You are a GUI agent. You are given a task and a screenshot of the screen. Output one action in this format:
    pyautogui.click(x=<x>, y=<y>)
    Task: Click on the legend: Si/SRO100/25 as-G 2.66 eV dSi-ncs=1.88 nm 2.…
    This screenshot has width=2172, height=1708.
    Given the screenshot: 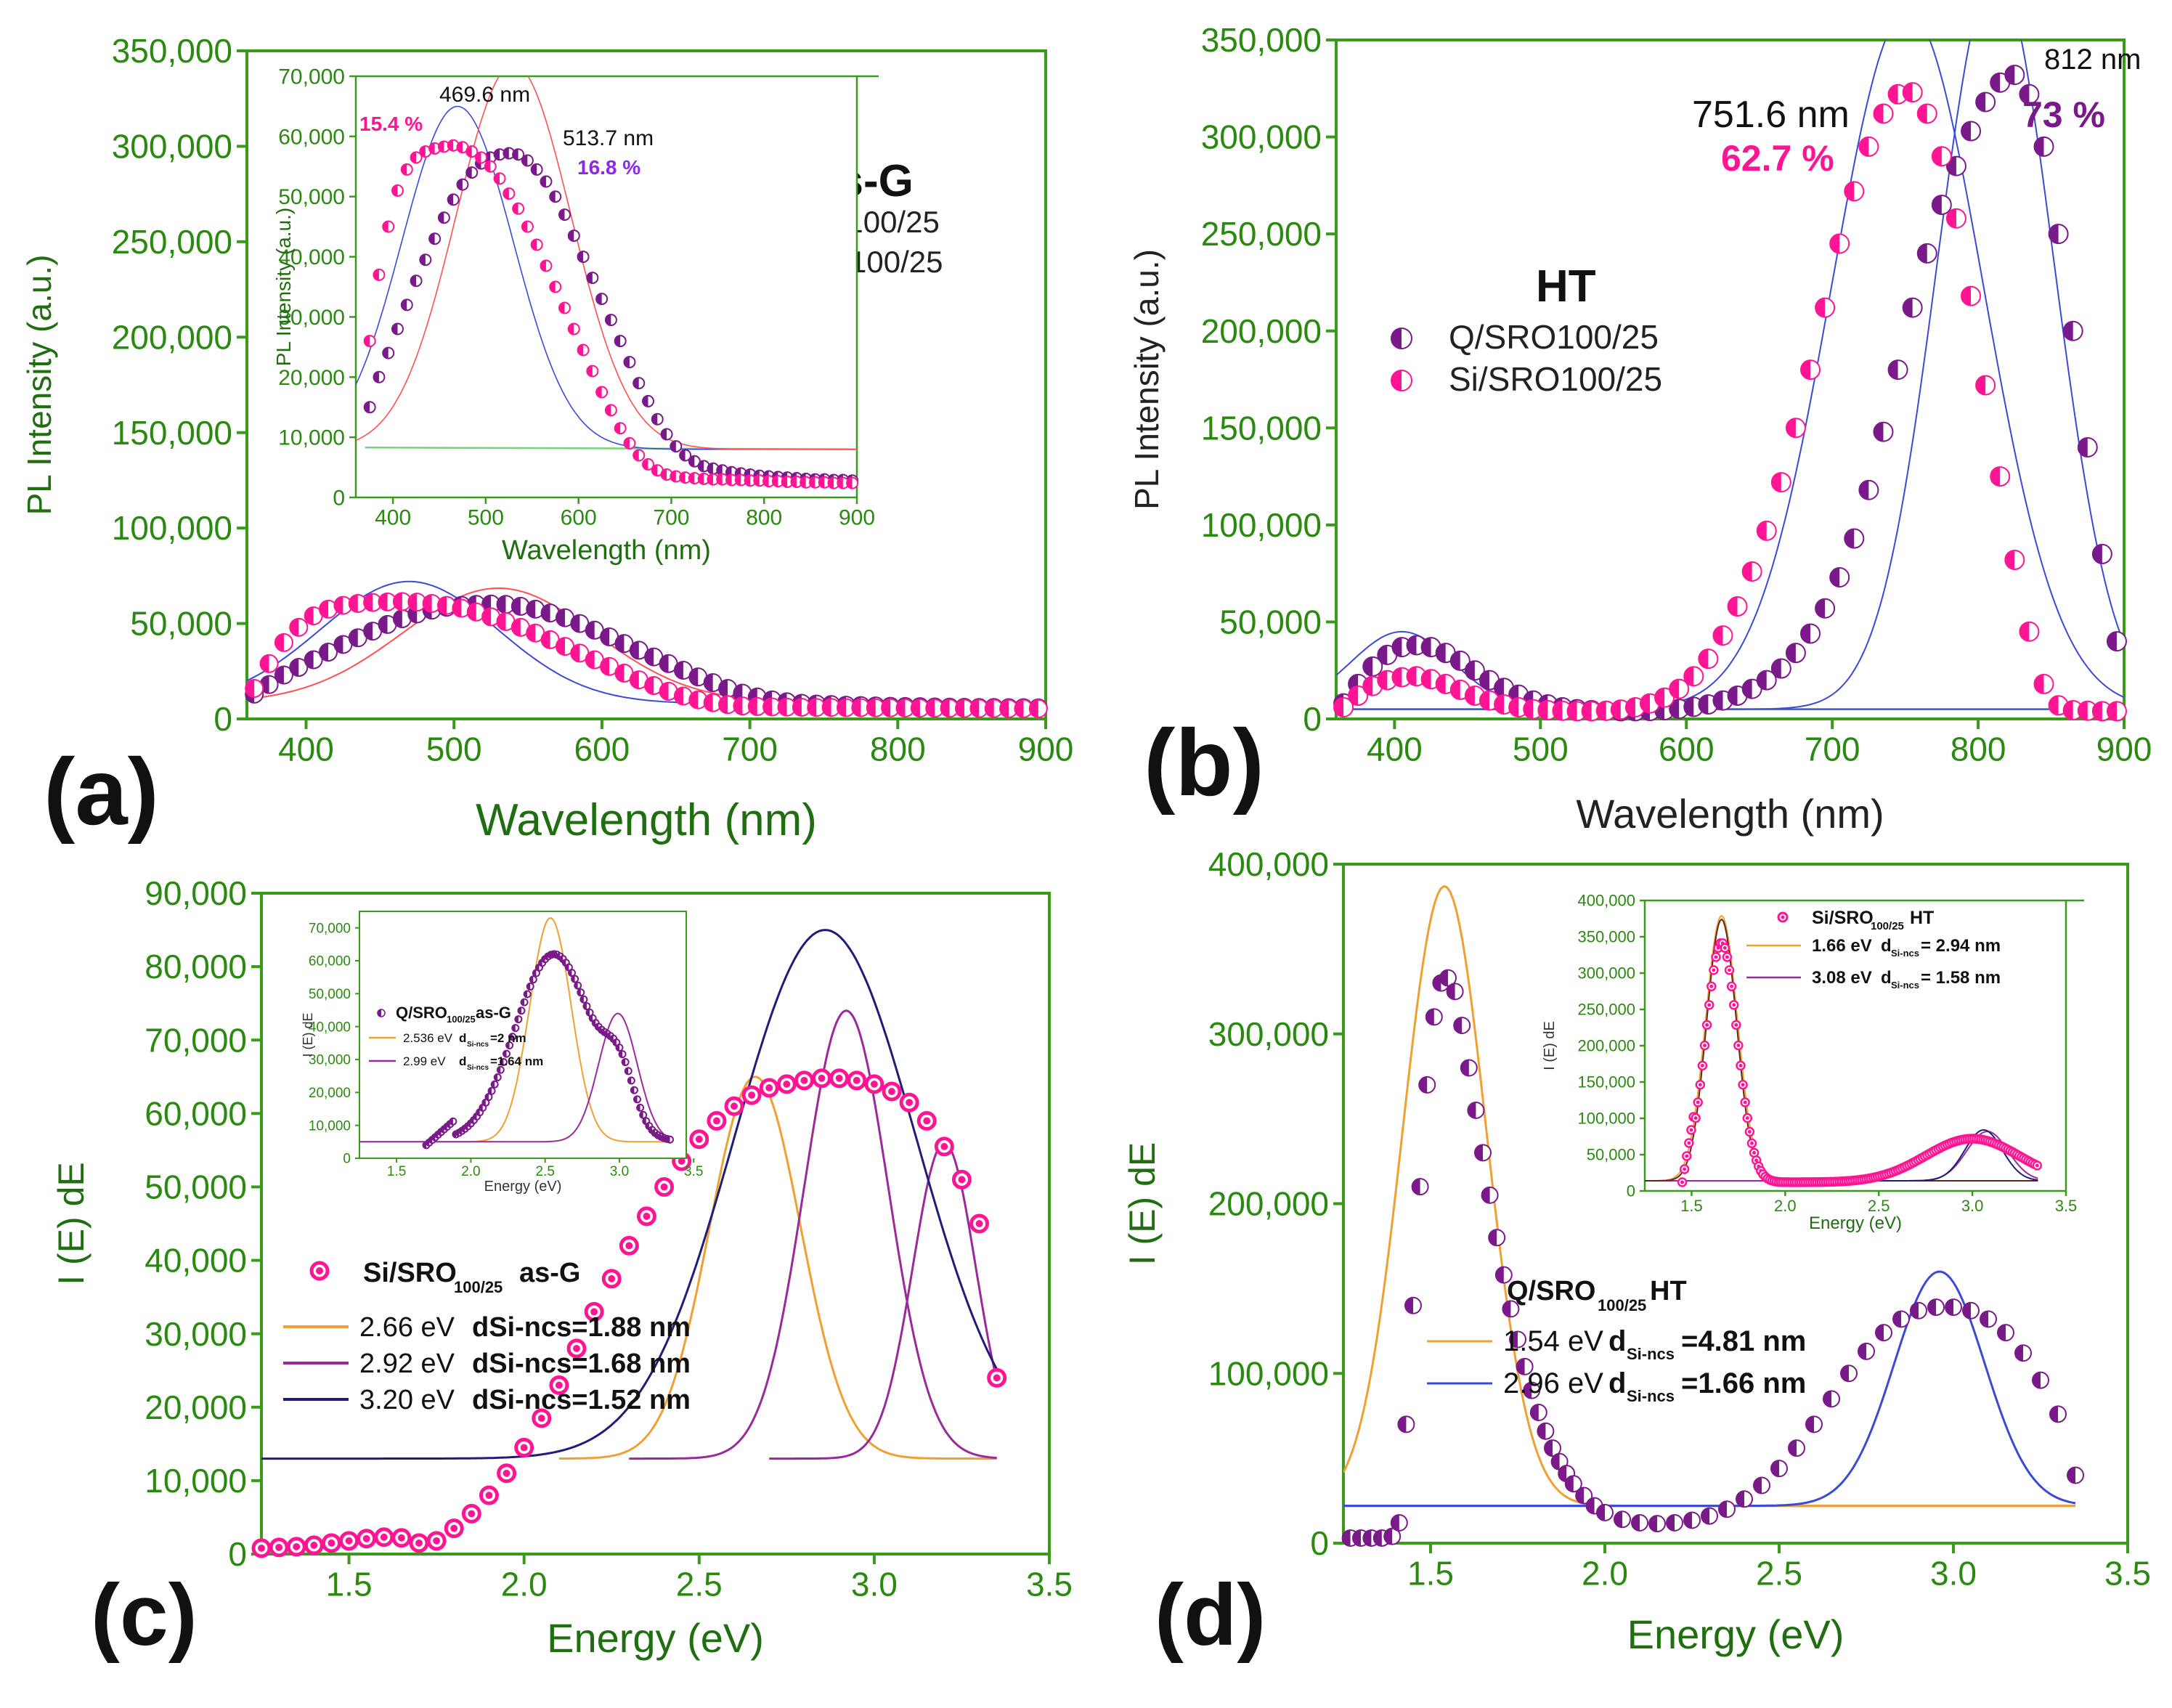 What is the action you would take?
    pyautogui.click(x=487, y=1336)
    